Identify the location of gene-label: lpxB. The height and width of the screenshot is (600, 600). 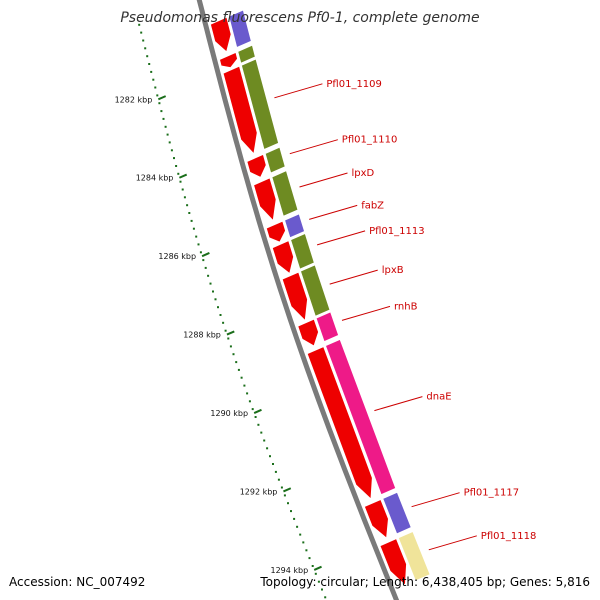
(393, 270).